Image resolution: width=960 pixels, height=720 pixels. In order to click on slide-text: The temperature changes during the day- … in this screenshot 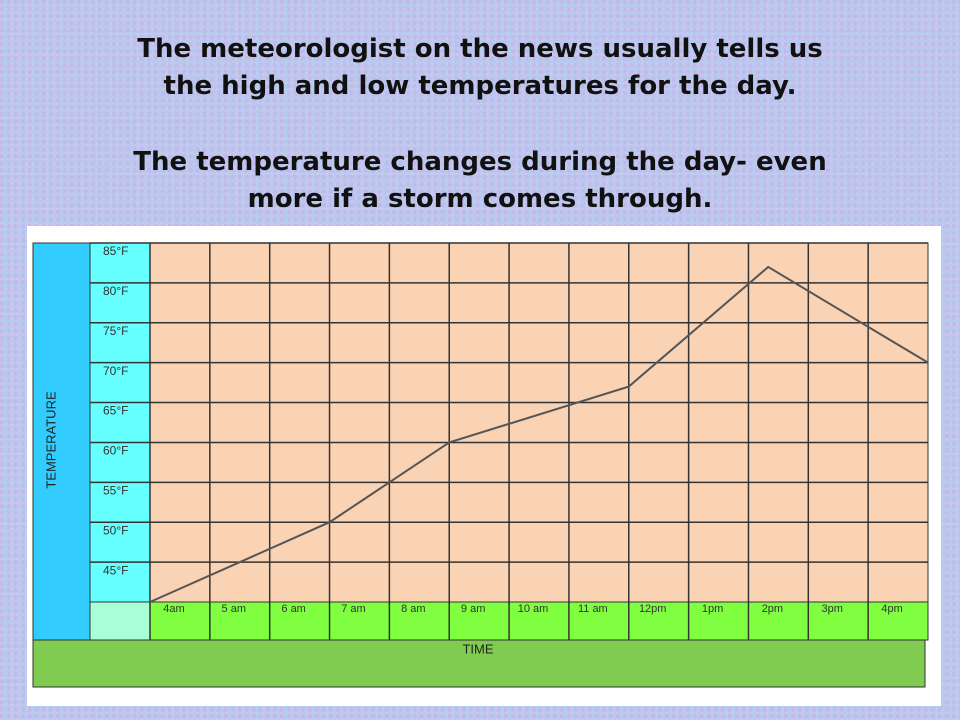, I will do `click(480, 162)`.